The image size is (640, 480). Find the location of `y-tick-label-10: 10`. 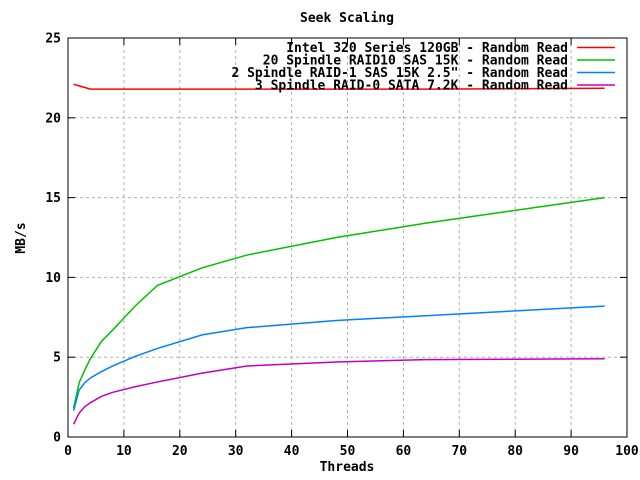

y-tick-label-10: 10 is located at coordinates (53, 278).